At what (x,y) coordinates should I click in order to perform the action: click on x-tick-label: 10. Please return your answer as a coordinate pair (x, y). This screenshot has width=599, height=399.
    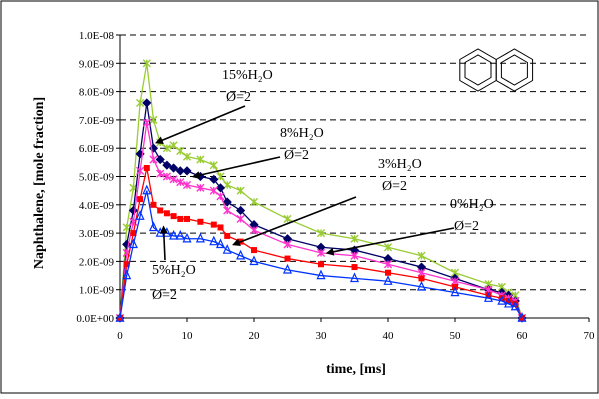
    Looking at the image, I should click on (188, 336).